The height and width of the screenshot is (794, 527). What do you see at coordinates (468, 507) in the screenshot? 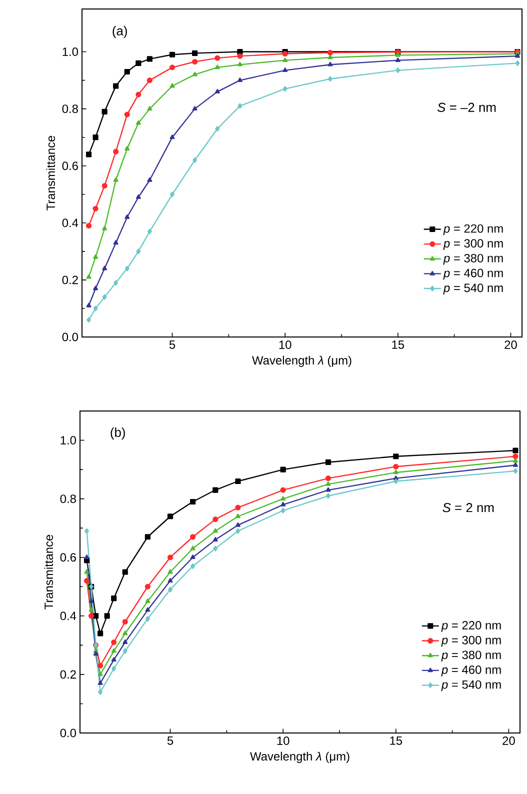
I see `annotation: S = 2 nm` at bounding box center [468, 507].